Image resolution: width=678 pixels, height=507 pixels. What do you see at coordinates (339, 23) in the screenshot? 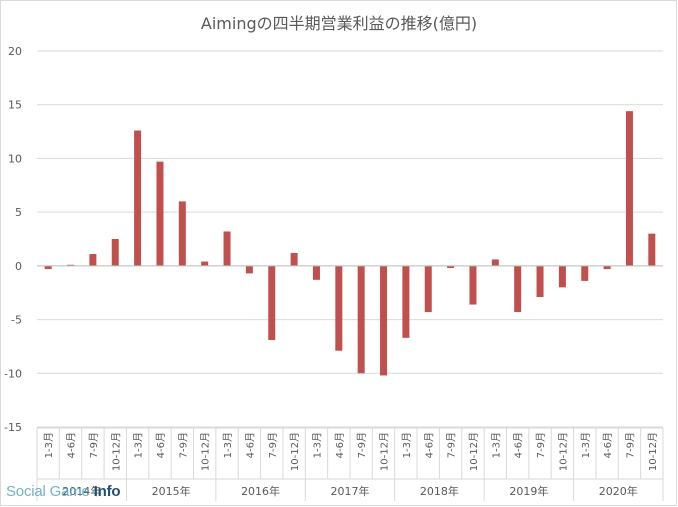
I see `chart-title: Aimingの四半期営業利益の推移(億円)` at bounding box center [339, 23].